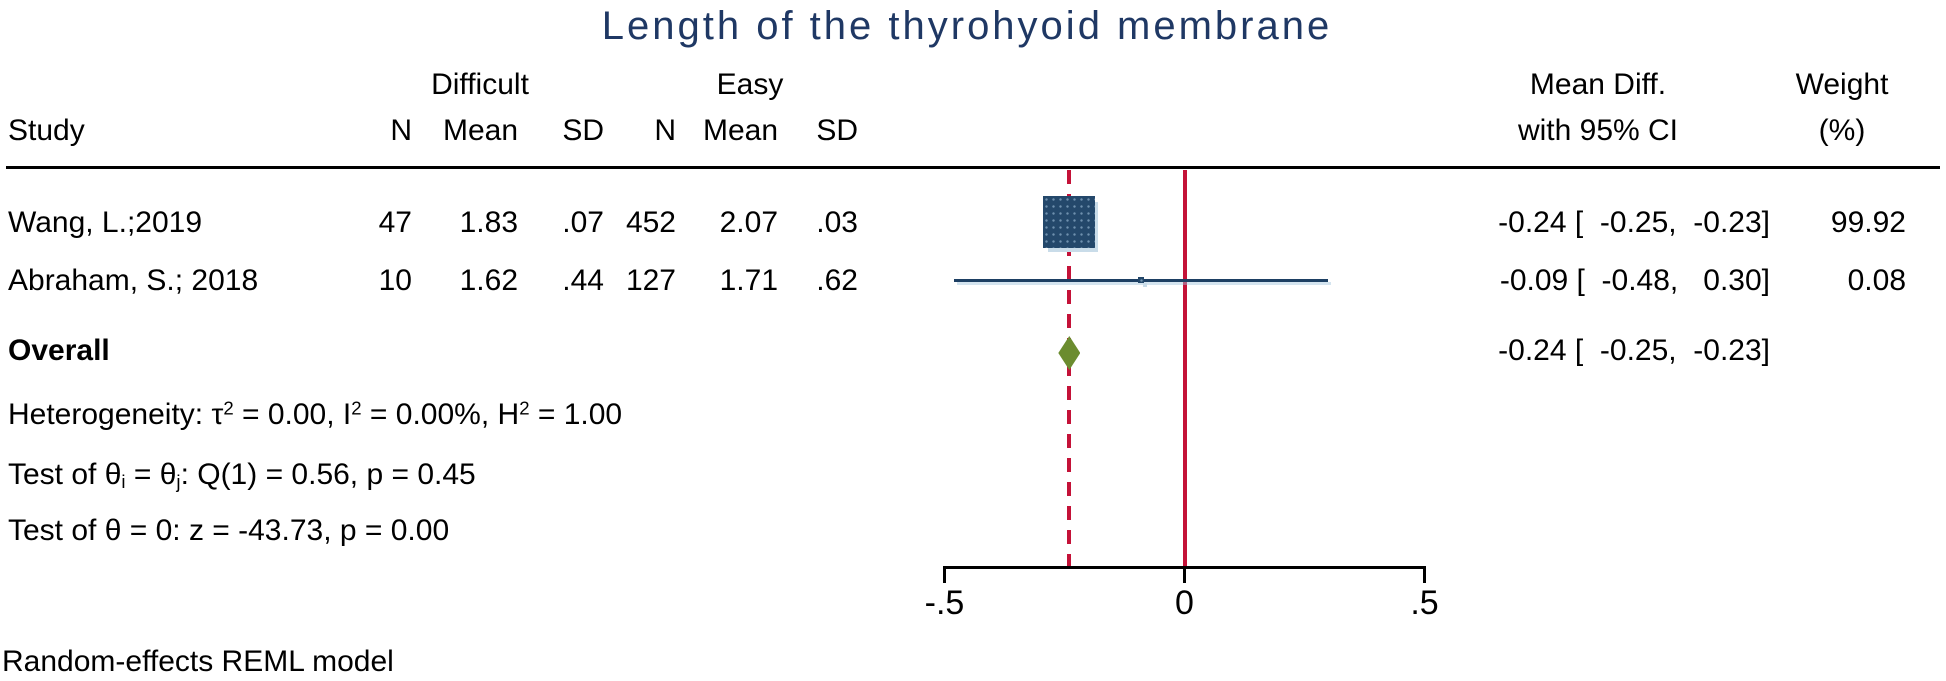 Image resolution: width=1946 pixels, height=681 pixels. Describe the element at coordinates (395, 222) in the screenshot. I see `study-n-difficult: 47` at that location.